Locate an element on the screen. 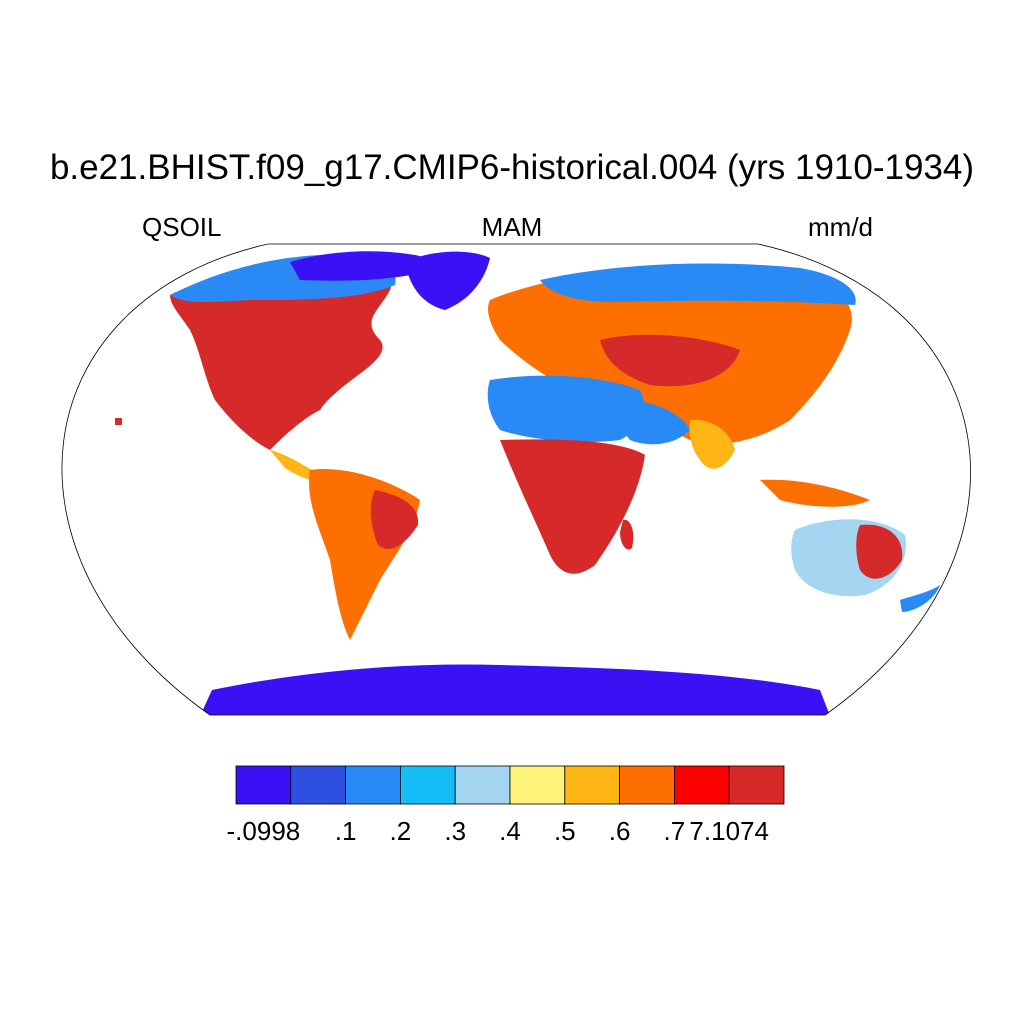  madagascar-region is located at coordinates (627, 534).